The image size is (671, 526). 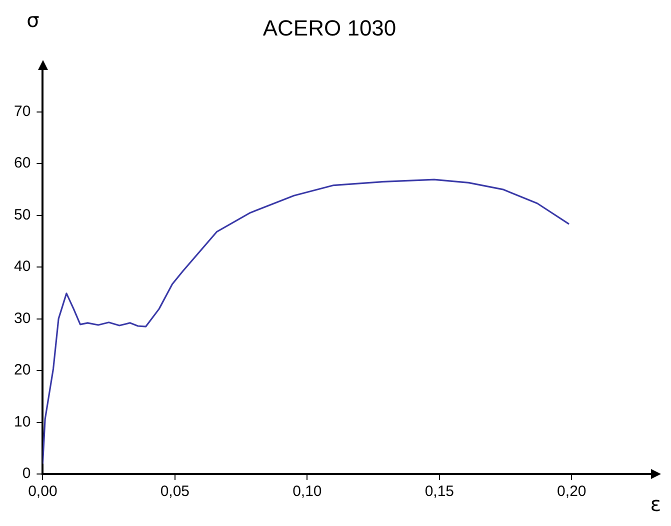 What do you see at coordinates (329, 27) in the screenshot?
I see `chart-title: ACERO 1030` at bounding box center [329, 27].